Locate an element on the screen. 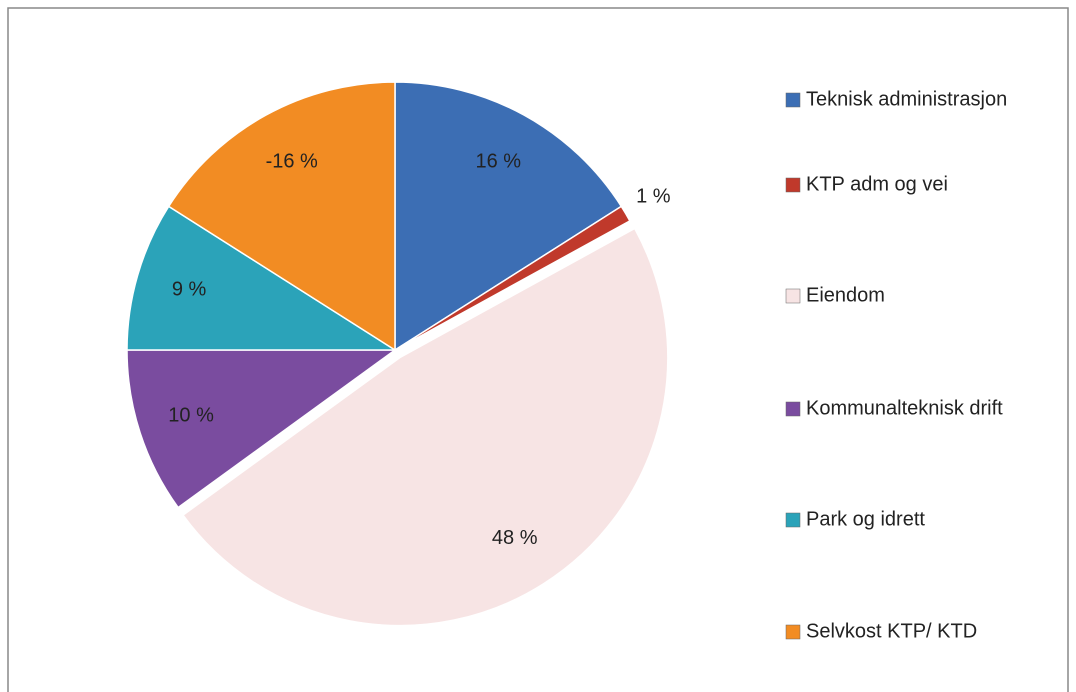 Image resolution: width=1076 pixels, height=692 pixels. legend-label: Park og idrett is located at coordinates (865, 519).